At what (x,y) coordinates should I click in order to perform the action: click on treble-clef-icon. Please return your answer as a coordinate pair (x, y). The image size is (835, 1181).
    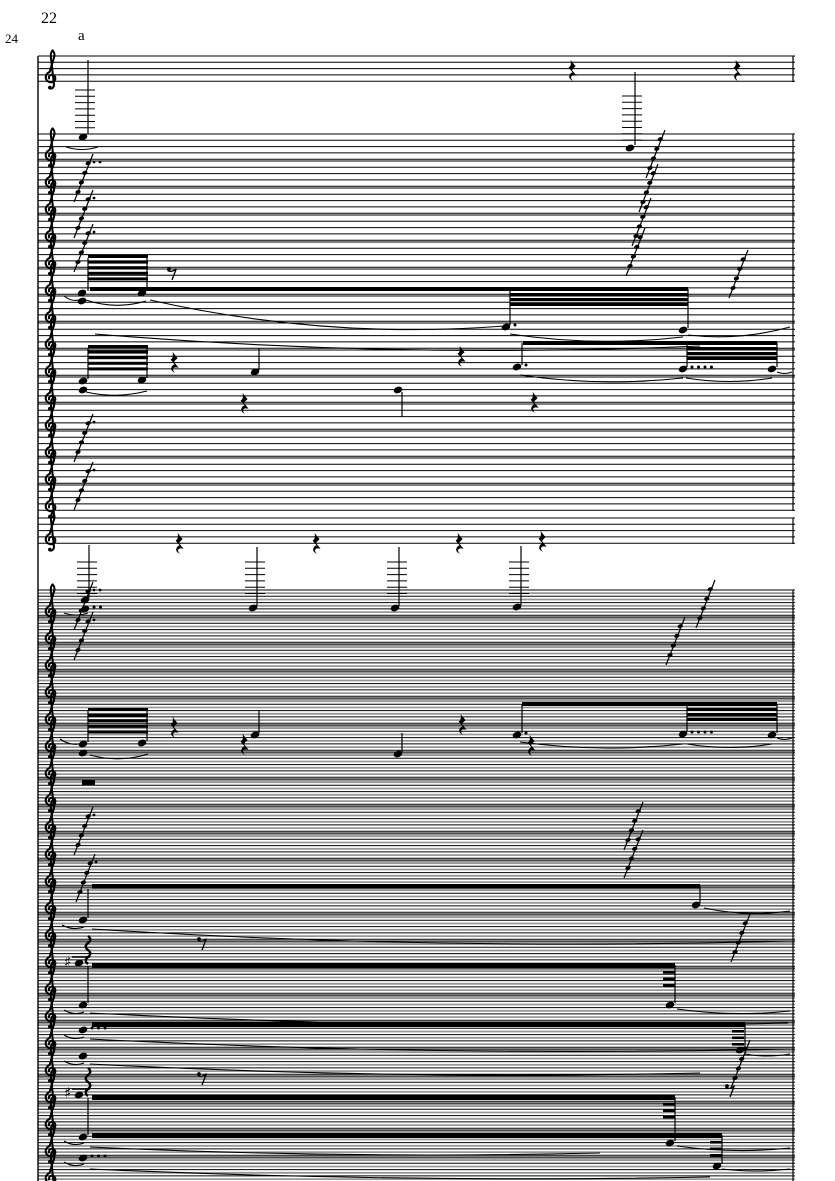
    Looking at the image, I should click on (50, 531).